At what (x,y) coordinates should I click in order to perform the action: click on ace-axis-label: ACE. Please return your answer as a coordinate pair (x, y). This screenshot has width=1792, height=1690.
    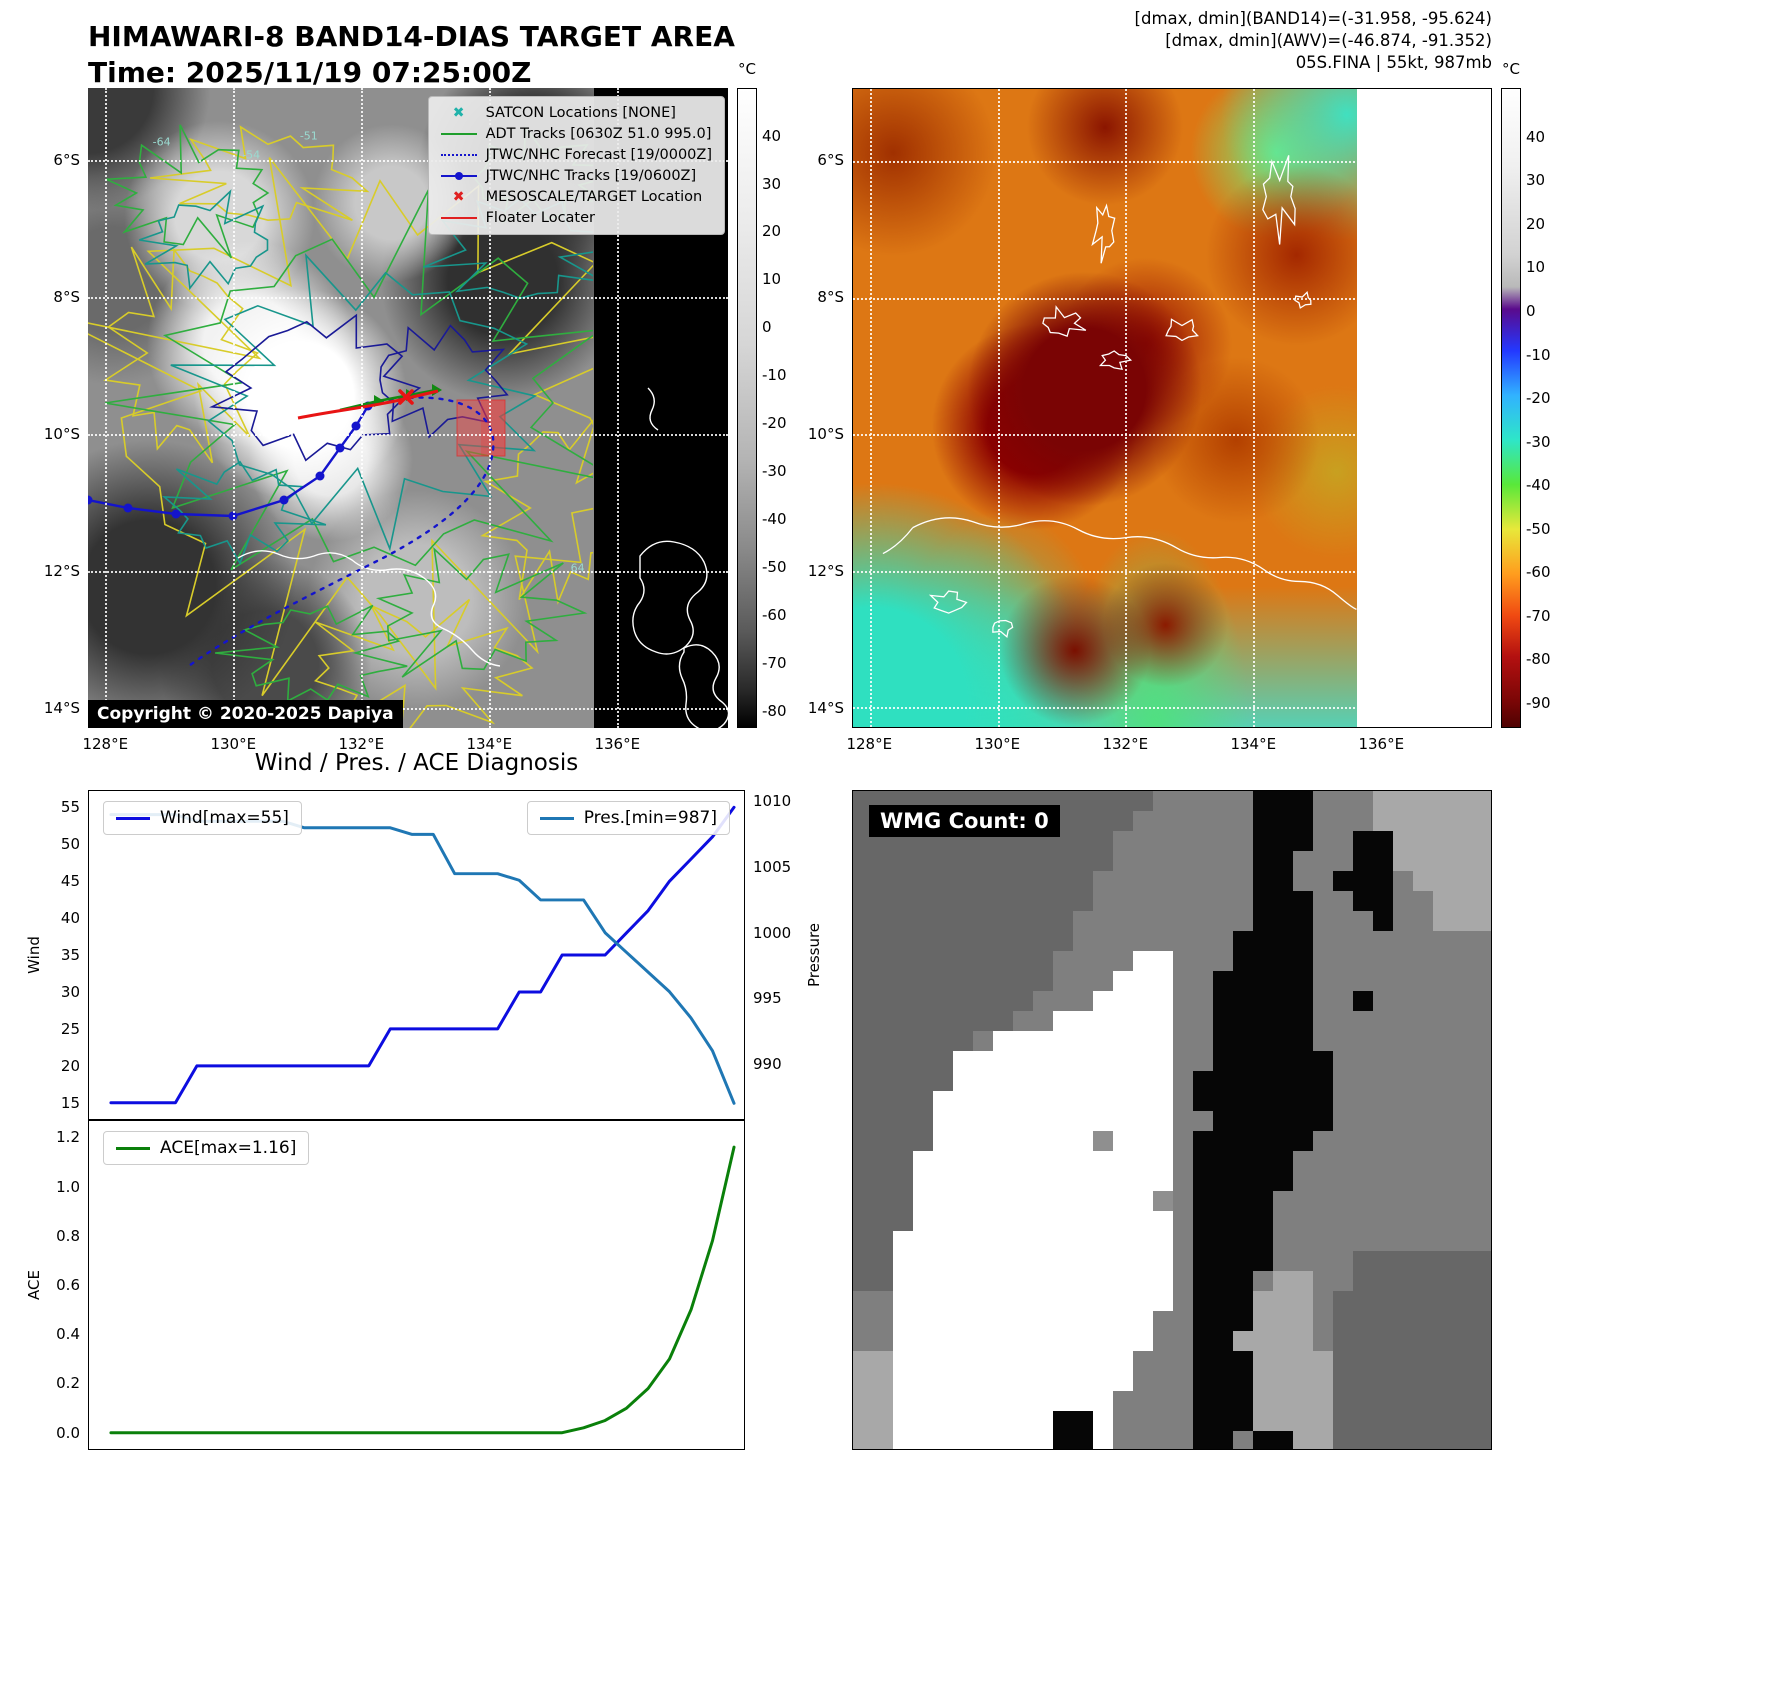
    Looking at the image, I should click on (34, 1285).